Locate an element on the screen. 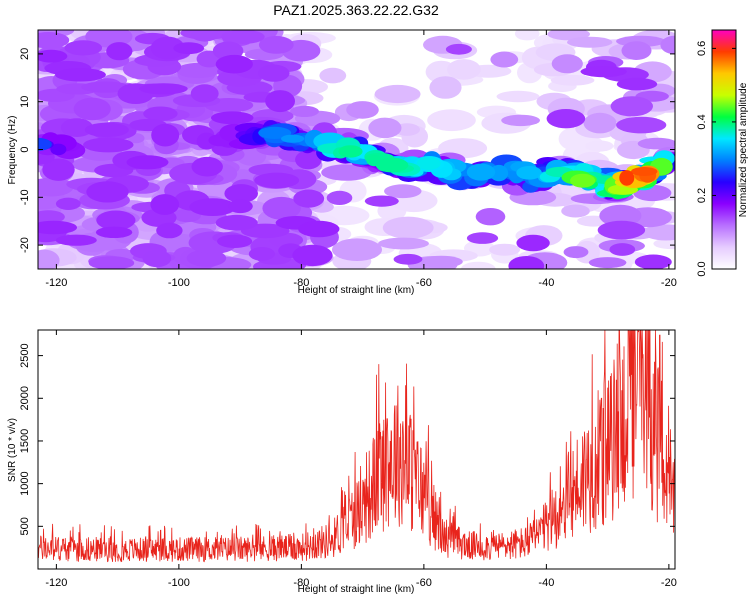  y-tick-label: 2500 is located at coordinates (25, 355).